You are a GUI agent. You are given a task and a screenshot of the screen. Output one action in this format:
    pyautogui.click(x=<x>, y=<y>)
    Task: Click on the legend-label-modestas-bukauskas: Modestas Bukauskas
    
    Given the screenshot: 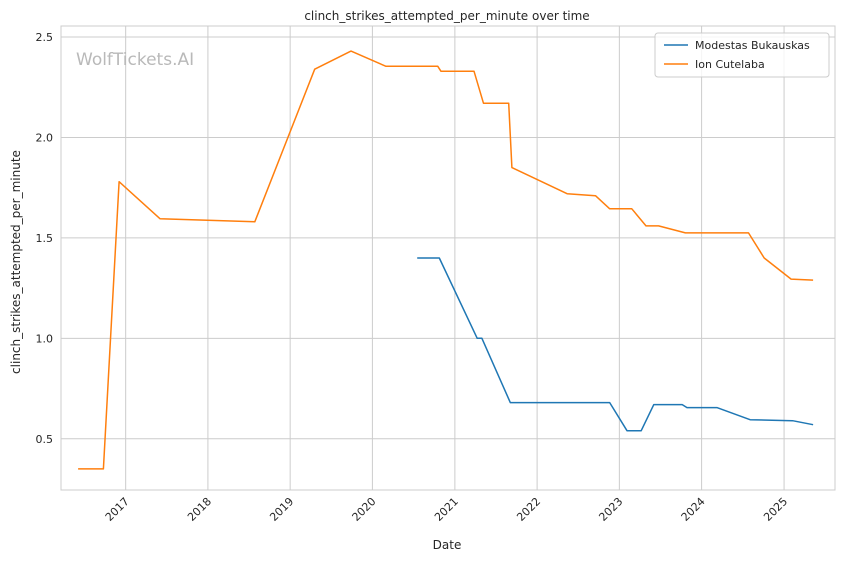 What is the action you would take?
    pyautogui.click(x=752, y=45)
    